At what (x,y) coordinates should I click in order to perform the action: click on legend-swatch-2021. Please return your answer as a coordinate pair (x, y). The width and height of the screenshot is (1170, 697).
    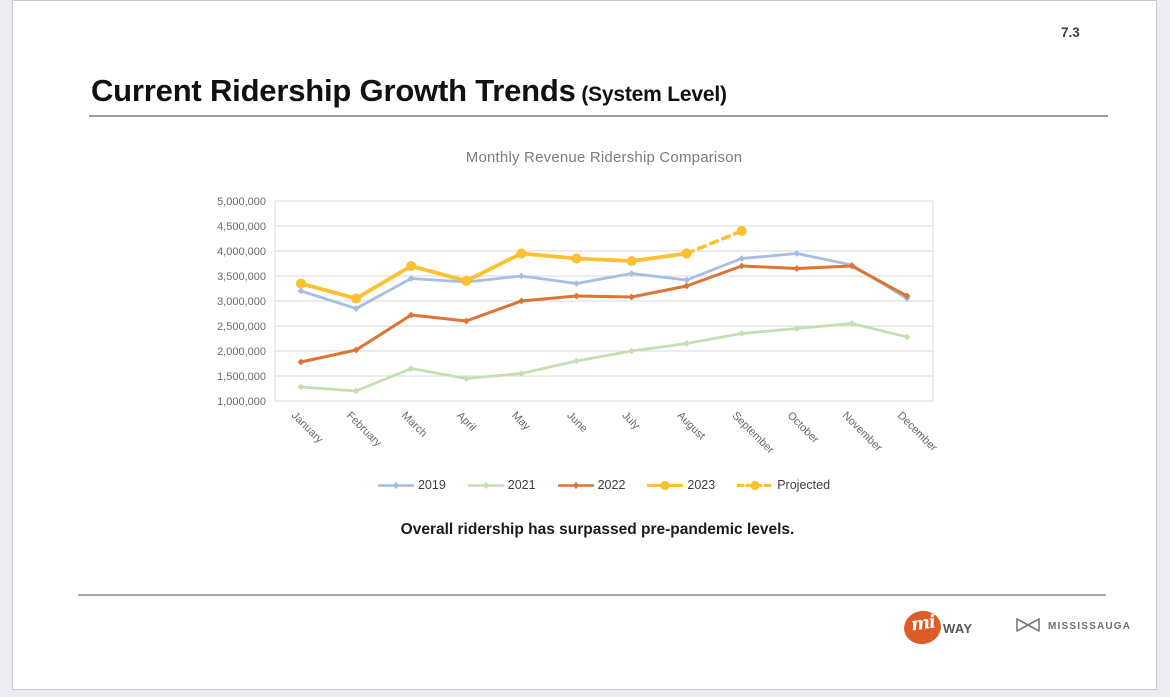
    Looking at the image, I should click on (485, 485).